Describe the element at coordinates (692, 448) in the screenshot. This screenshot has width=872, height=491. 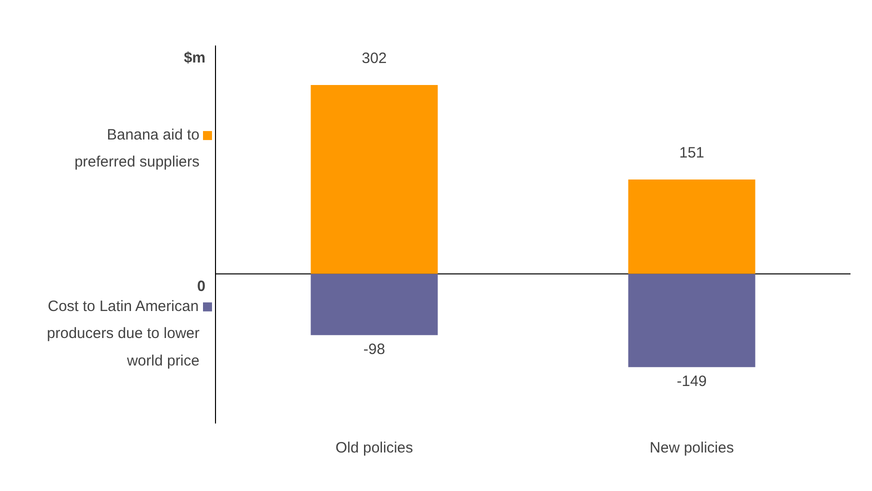
I see `x-tick-label: New policies` at that location.